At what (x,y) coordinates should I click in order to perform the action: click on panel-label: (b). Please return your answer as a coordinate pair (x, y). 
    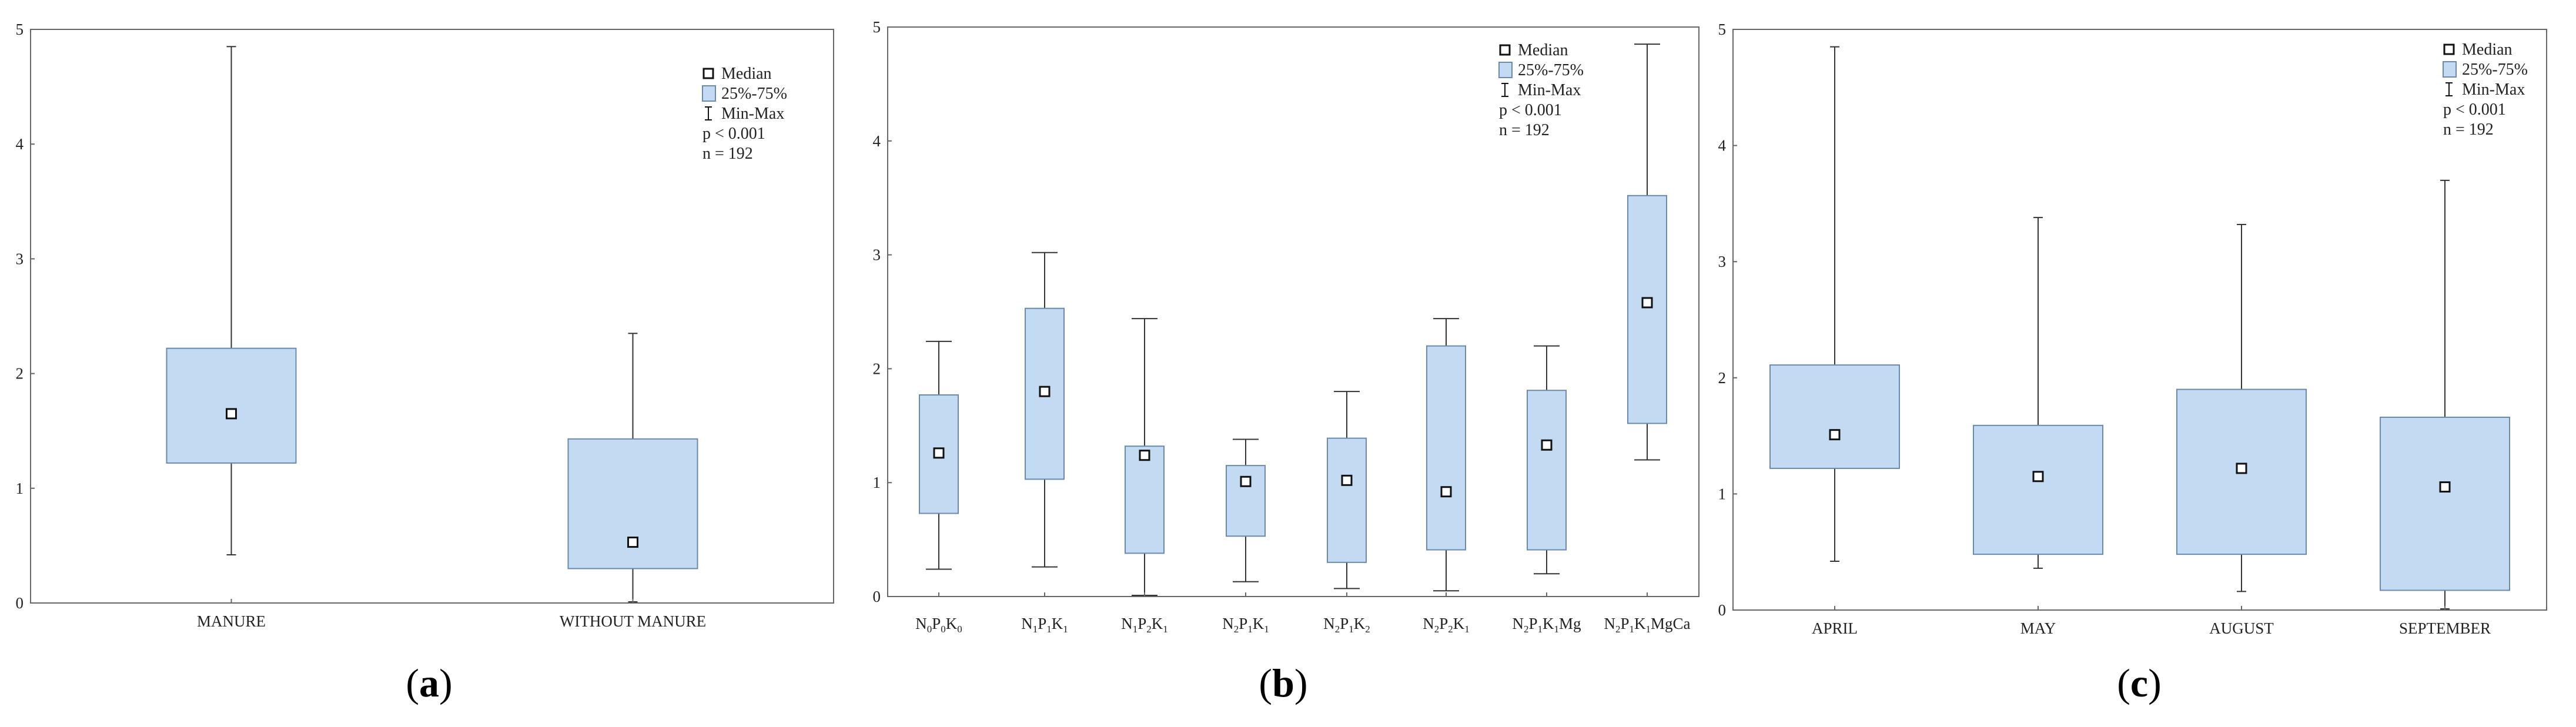
    Looking at the image, I should click on (1283, 683).